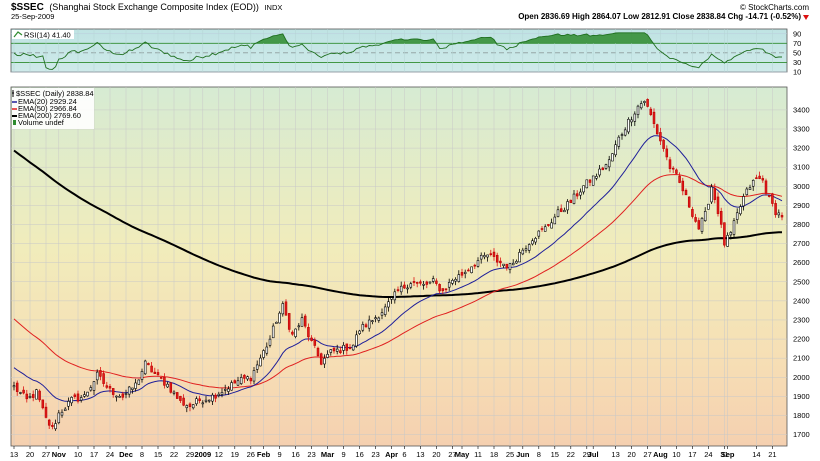 The width and height of the screenshot is (820, 461). What do you see at coordinates (801, 434) in the screenshot?
I see `y-tick-label: 1700` at bounding box center [801, 434].